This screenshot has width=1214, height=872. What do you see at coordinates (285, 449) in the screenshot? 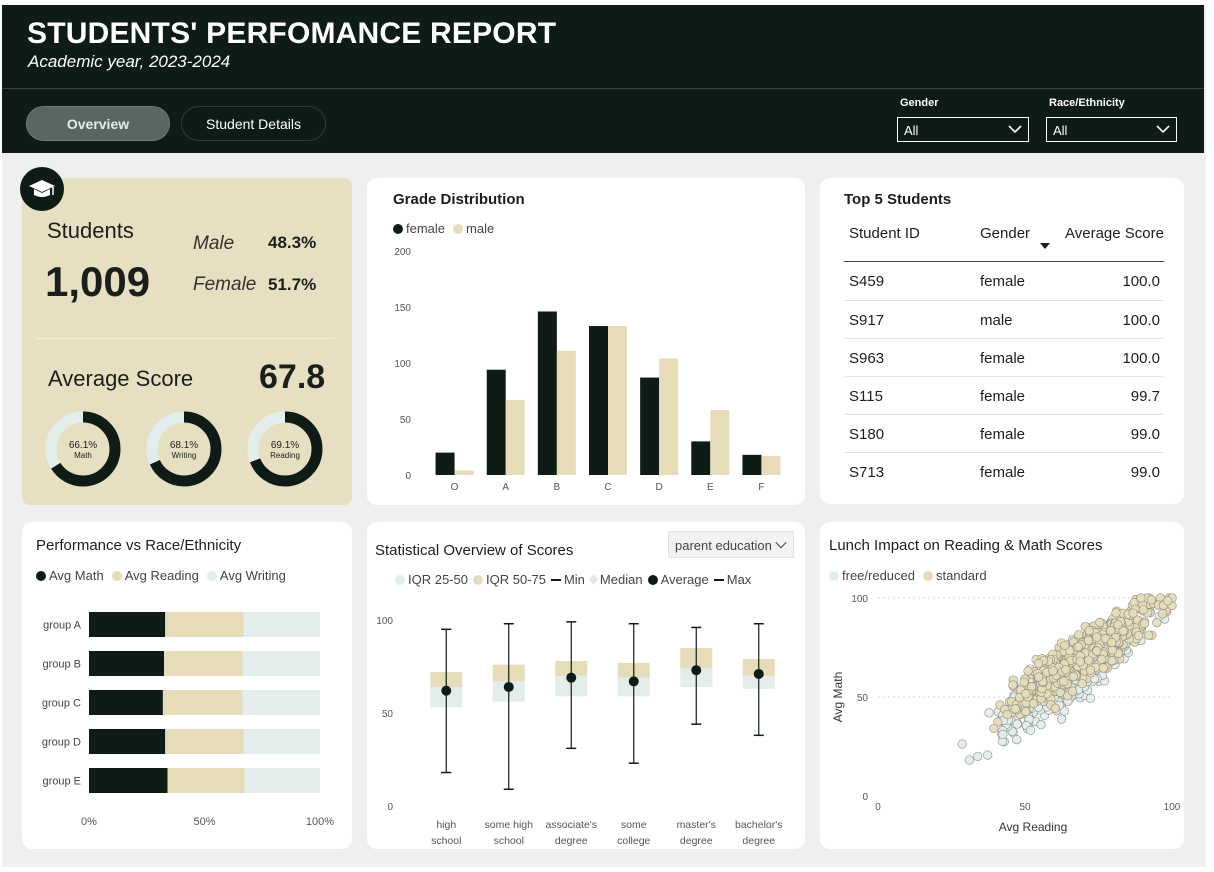
I see `reading-donut: 69.1% Reading` at bounding box center [285, 449].